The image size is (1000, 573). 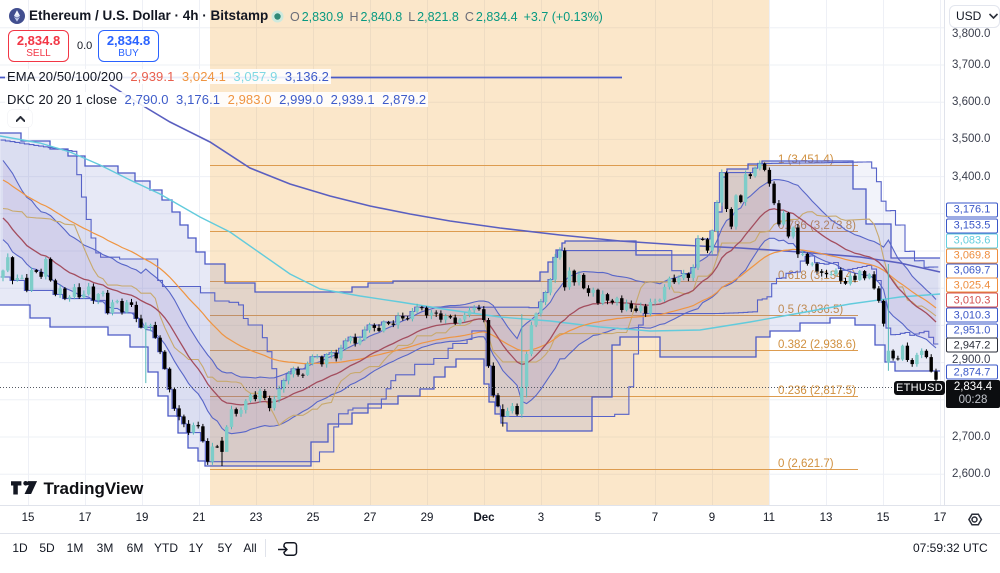 What do you see at coordinates (806, 464) in the screenshot?
I see `svg-text: 0 (2,621.7)` at bounding box center [806, 464].